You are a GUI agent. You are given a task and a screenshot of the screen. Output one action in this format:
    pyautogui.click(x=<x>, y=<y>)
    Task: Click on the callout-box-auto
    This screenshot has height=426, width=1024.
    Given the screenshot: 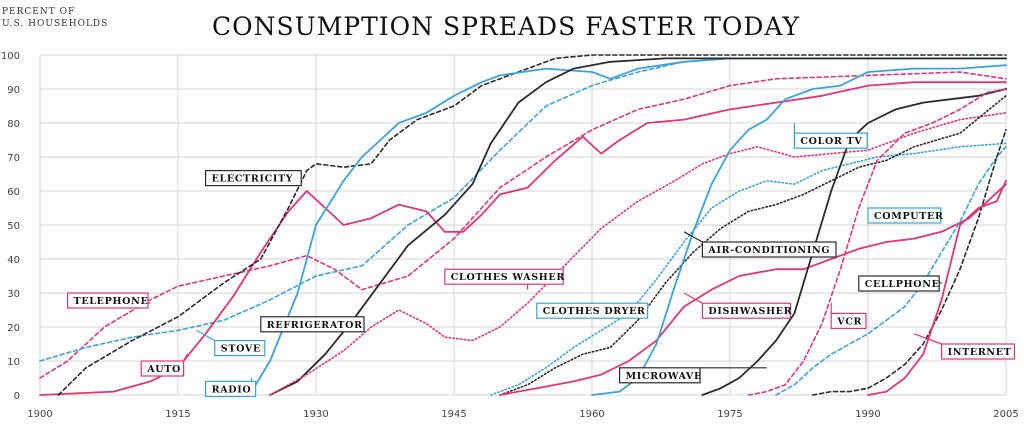 What is the action you would take?
    pyautogui.click(x=162, y=368)
    